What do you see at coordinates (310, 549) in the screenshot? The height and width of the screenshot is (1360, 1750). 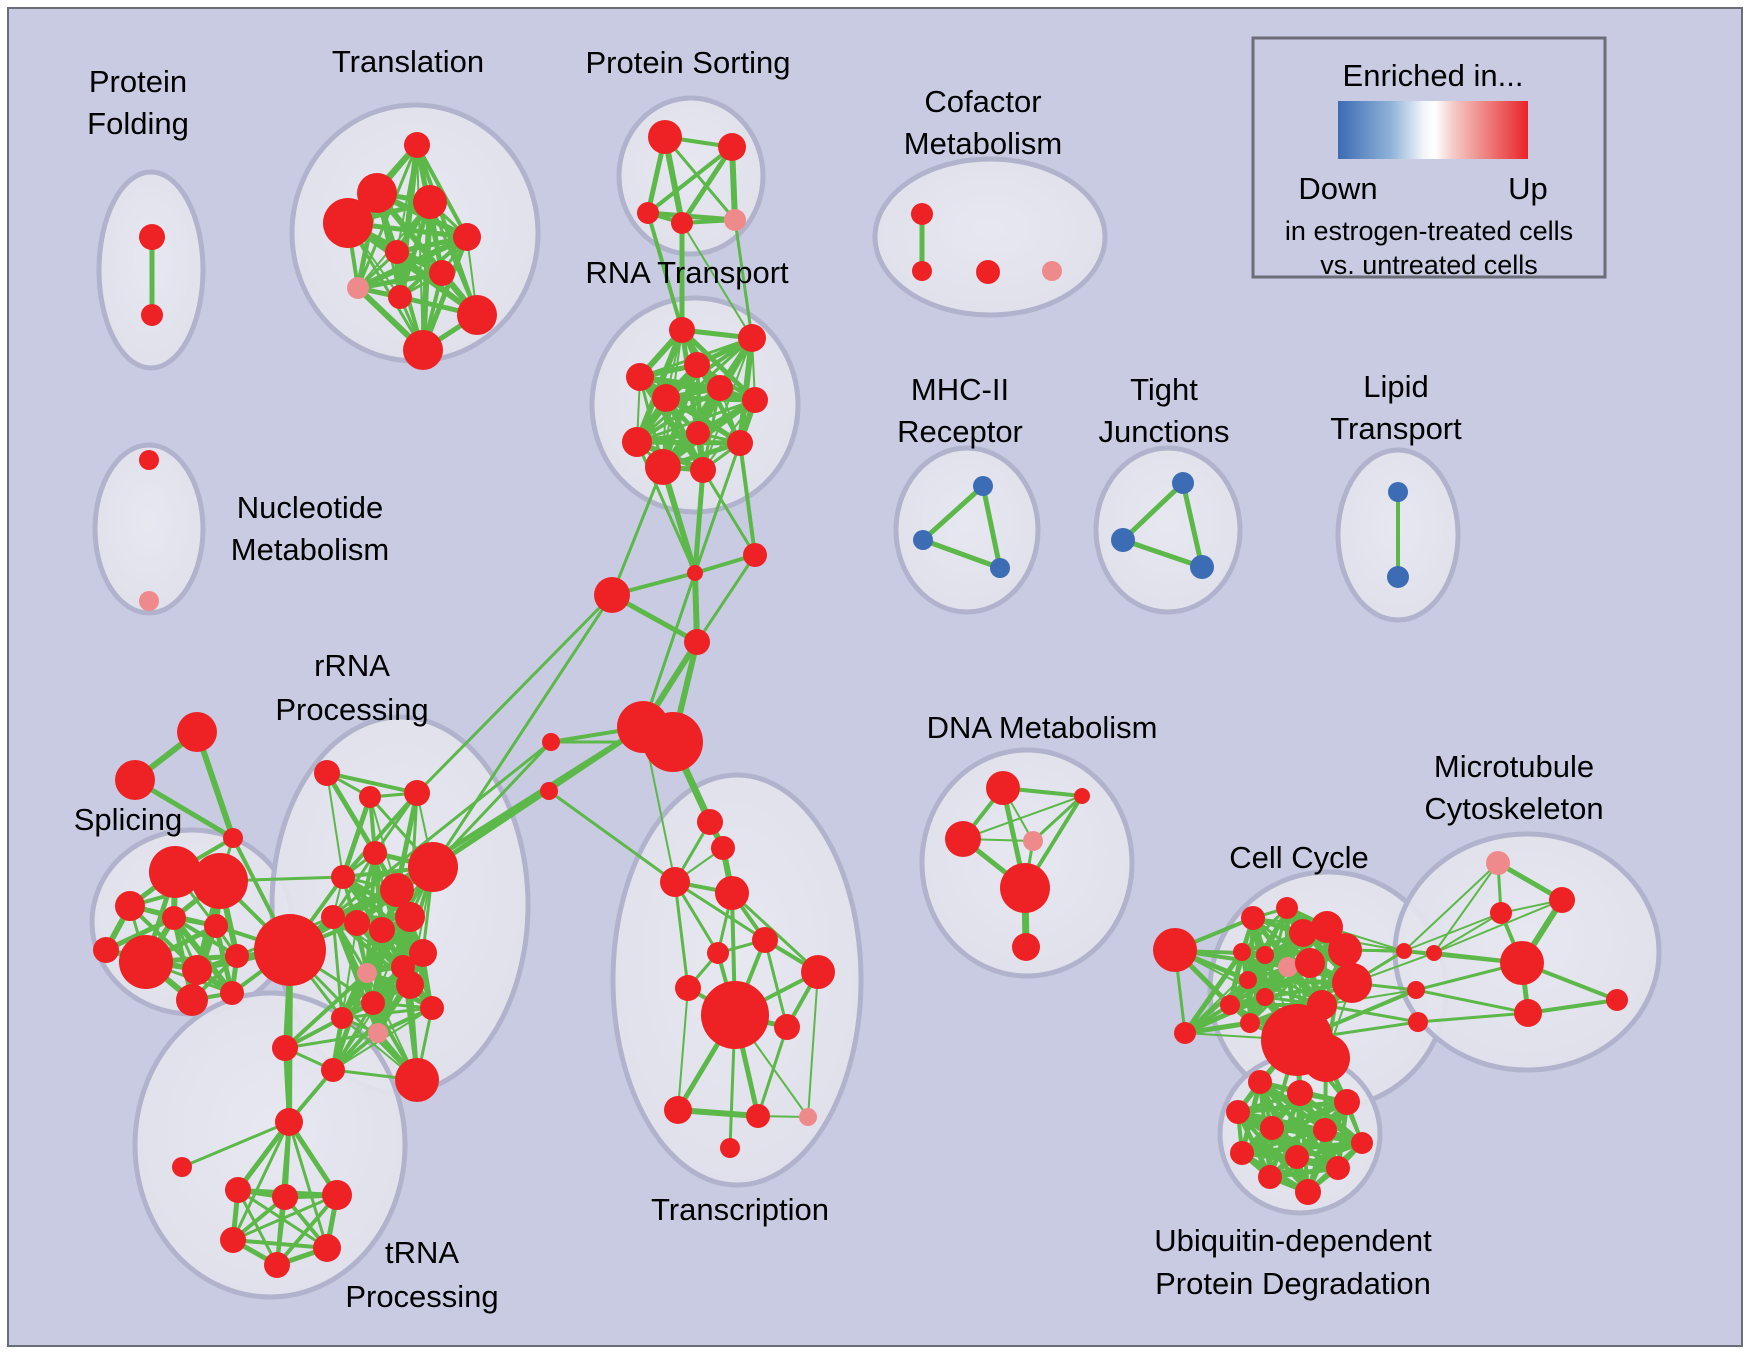 I see `cluster-label-nm: Metabolism` at bounding box center [310, 549].